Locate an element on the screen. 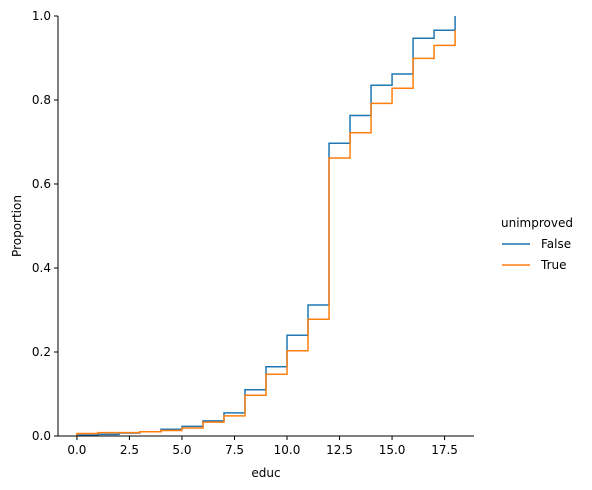 This screenshot has height=490, width=592. legend-item-false: False is located at coordinates (536, 244).